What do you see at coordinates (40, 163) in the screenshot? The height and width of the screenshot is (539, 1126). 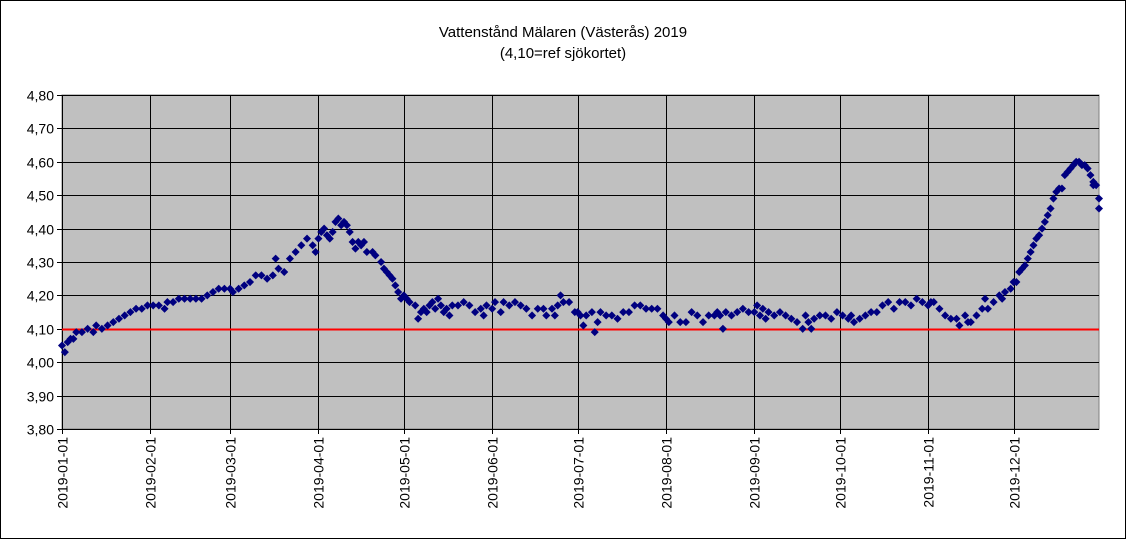 I see `y-tick-label: 4,60` at bounding box center [40, 163].